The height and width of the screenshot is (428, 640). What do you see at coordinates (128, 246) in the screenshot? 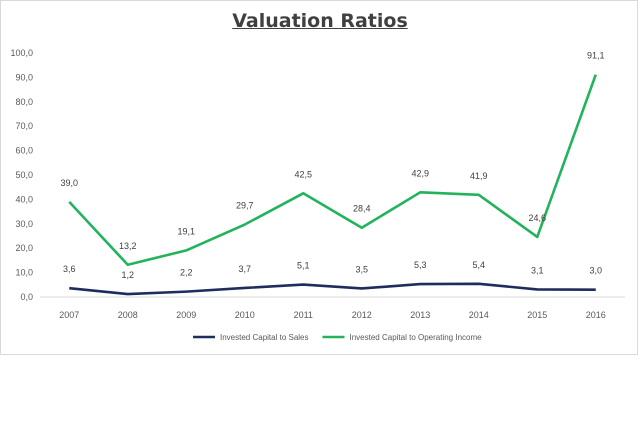
I see `data-label: 13,2` at bounding box center [128, 246].